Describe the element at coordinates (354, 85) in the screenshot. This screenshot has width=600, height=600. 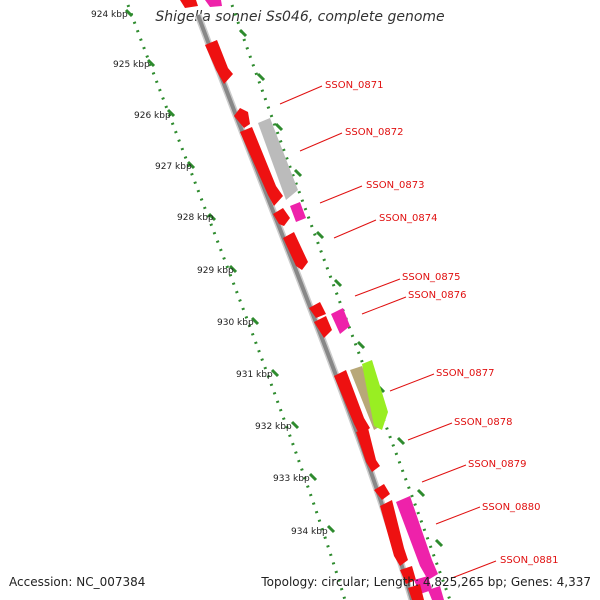
I see `gene-label-sson-0871: SSON_0871` at that location.